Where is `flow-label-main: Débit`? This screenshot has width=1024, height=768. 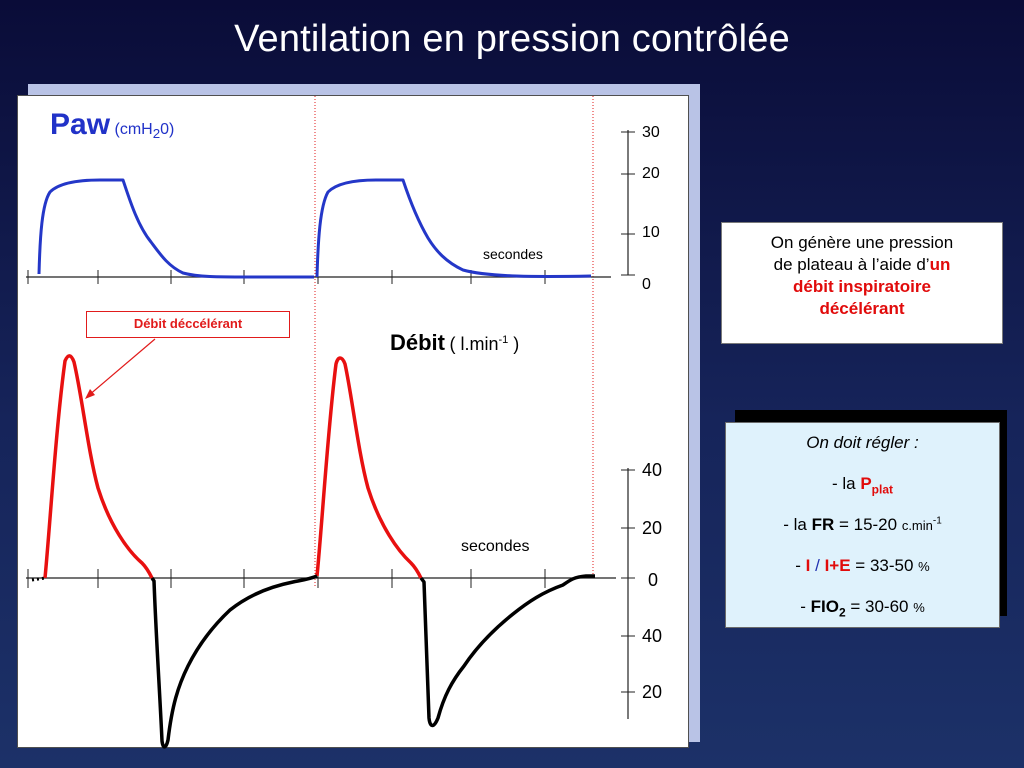
flow-label-main: Débit is located at coordinates (417, 342).